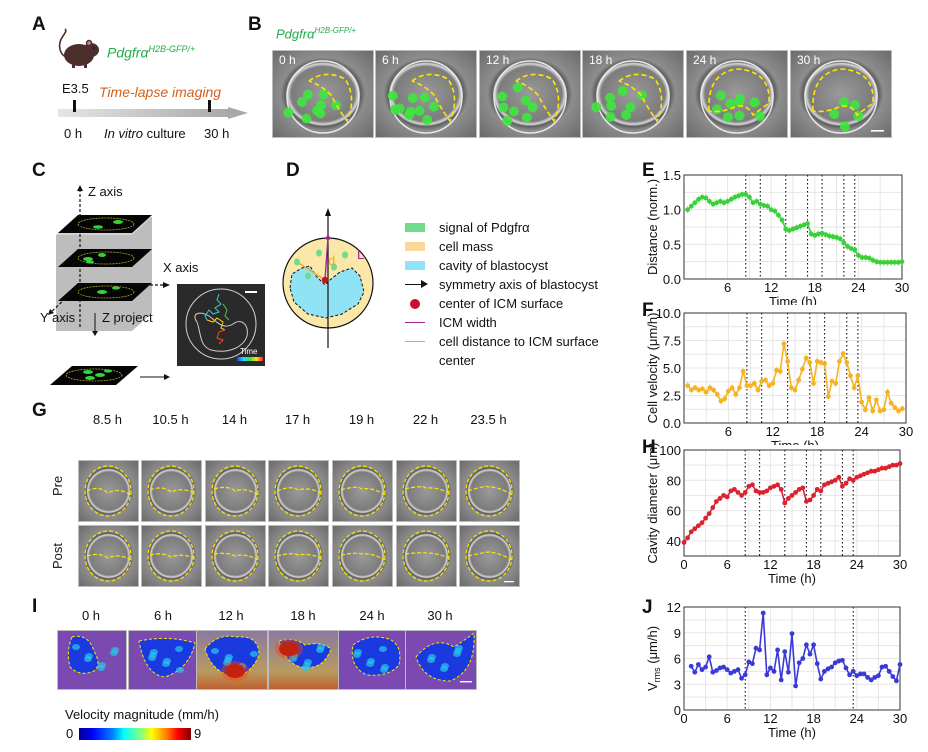 The width and height of the screenshot is (928, 752). I want to click on y-tick-label: 0, so click(677, 710).